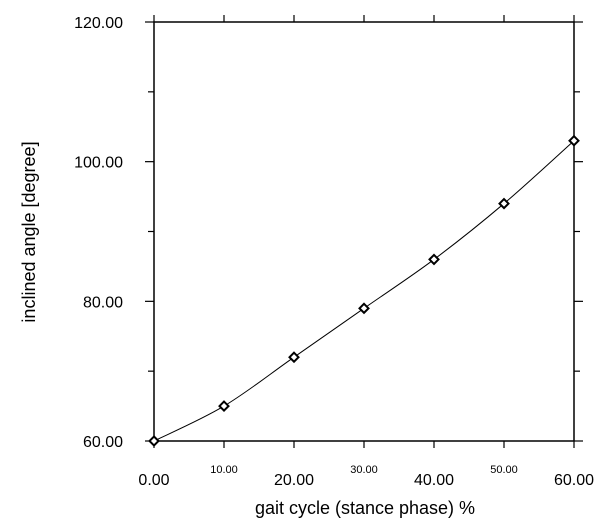 This screenshot has height=522, width=595. Describe the element at coordinates (29, 231) in the screenshot. I see `y-axis-title: inclined angle [degree]` at that location.